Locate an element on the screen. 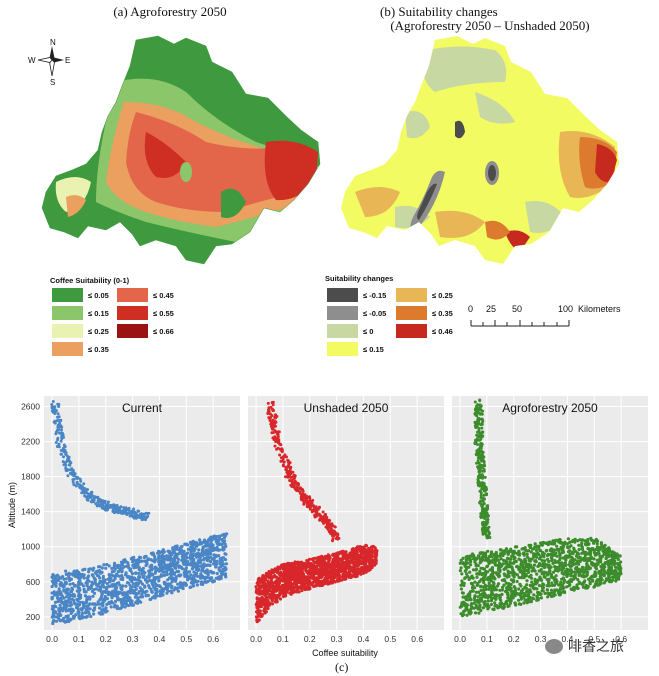 Image resolution: width=659 pixels, height=676 pixels. legend-b-label-5: ≤ 0.25 is located at coordinates (442, 295).